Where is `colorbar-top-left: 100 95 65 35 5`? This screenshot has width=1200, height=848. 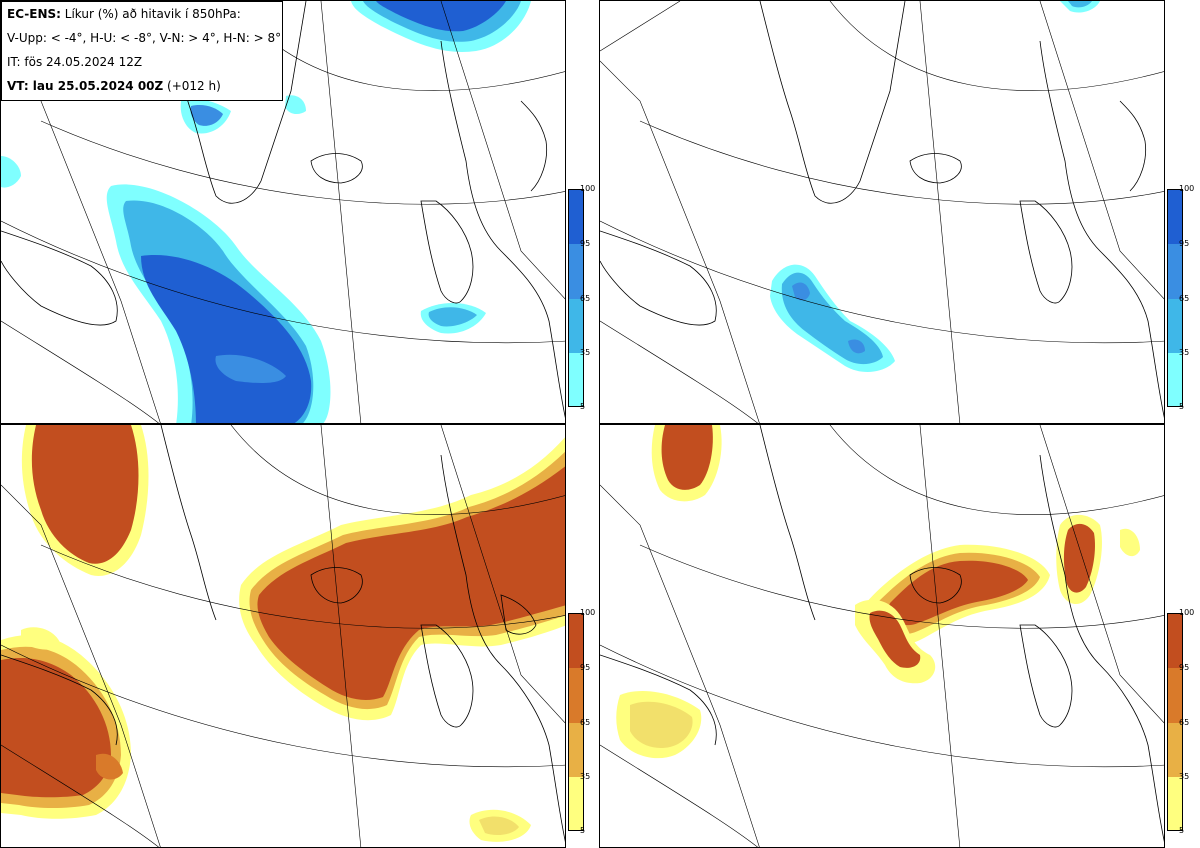
colorbar-top-left: 100 95 65 35 5 is located at coordinates (583, 298).